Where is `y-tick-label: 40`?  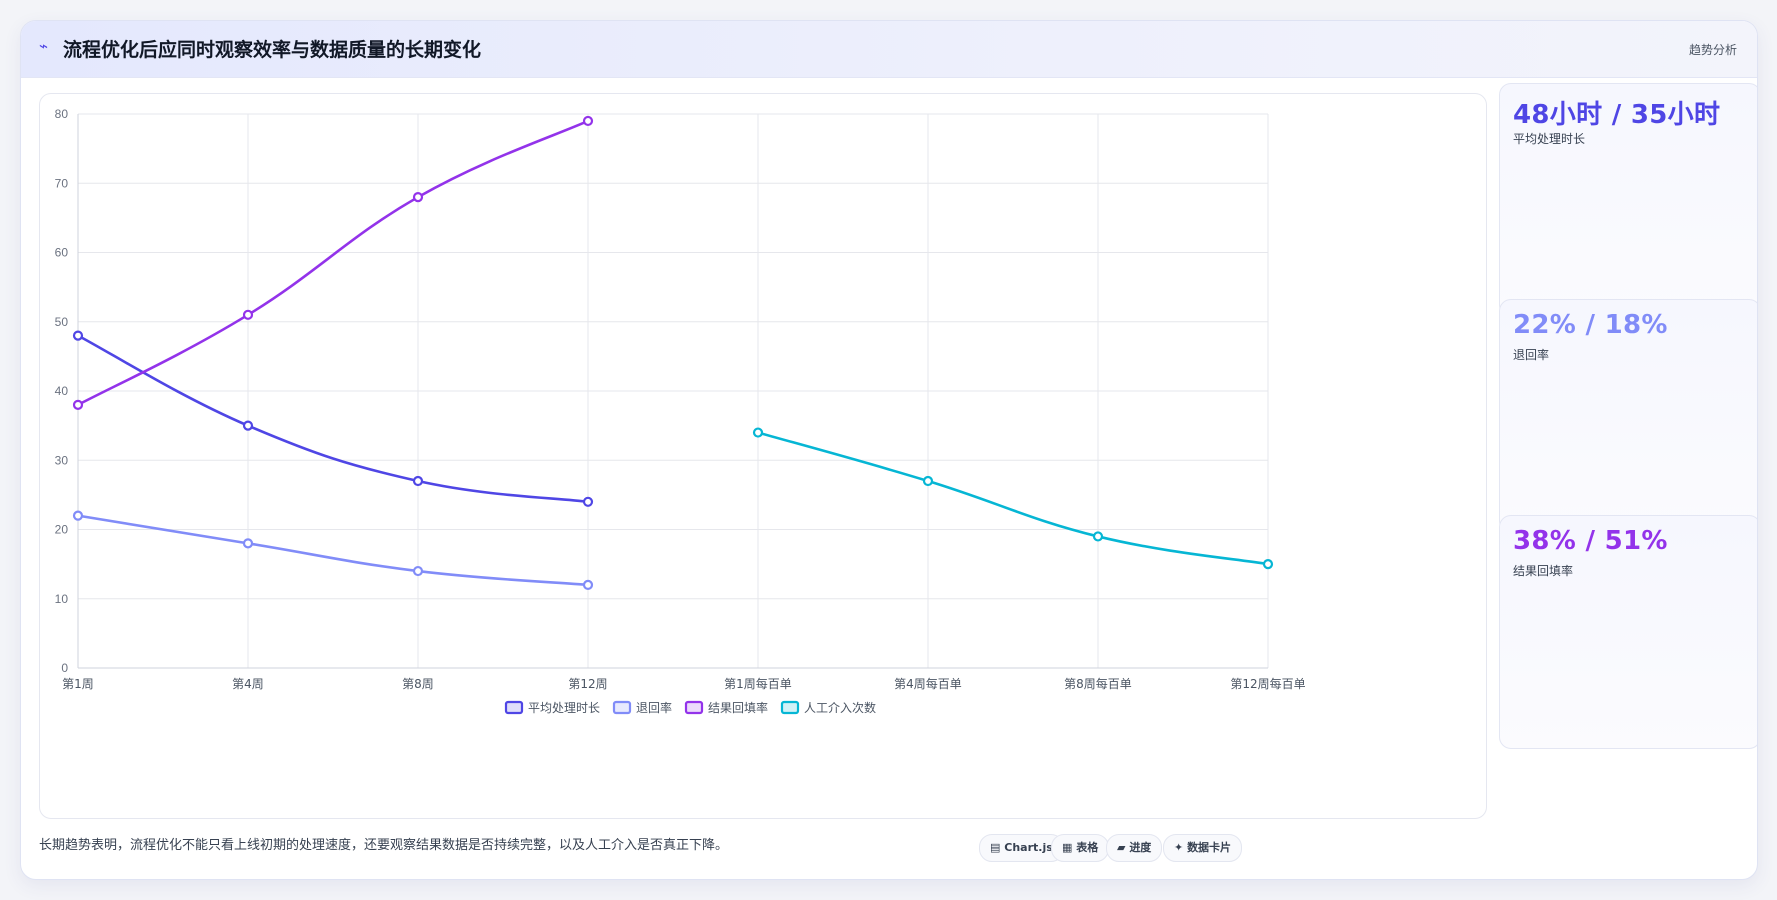 y-tick-label: 40 is located at coordinates (62, 391).